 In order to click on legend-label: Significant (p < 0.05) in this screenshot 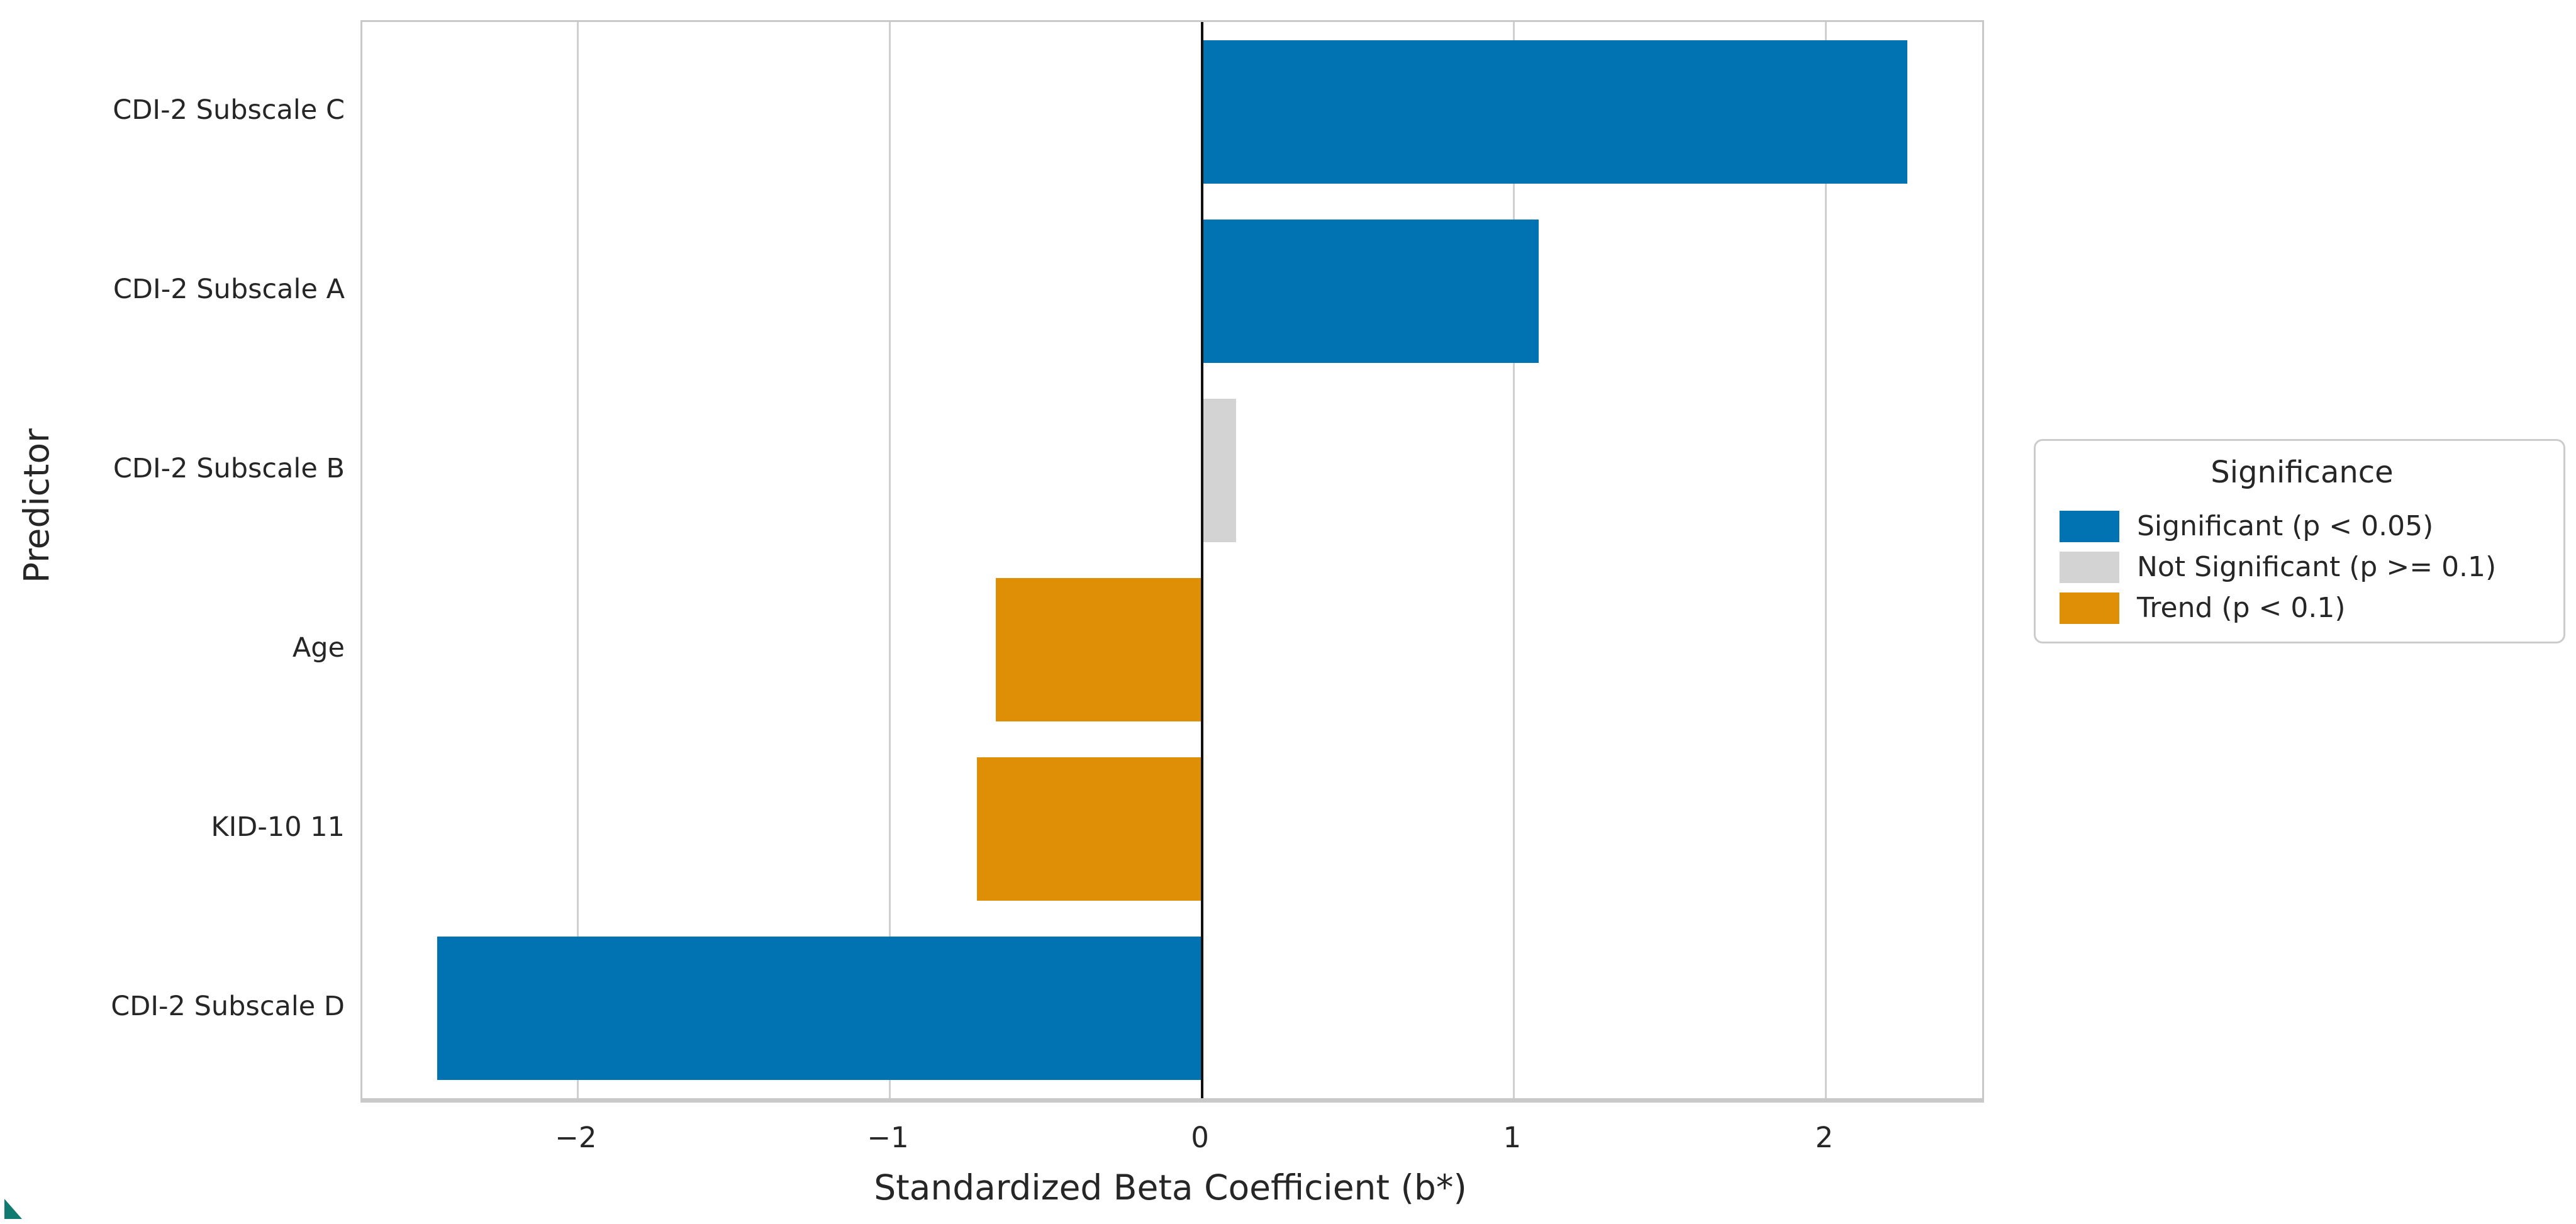, I will do `click(2285, 526)`.